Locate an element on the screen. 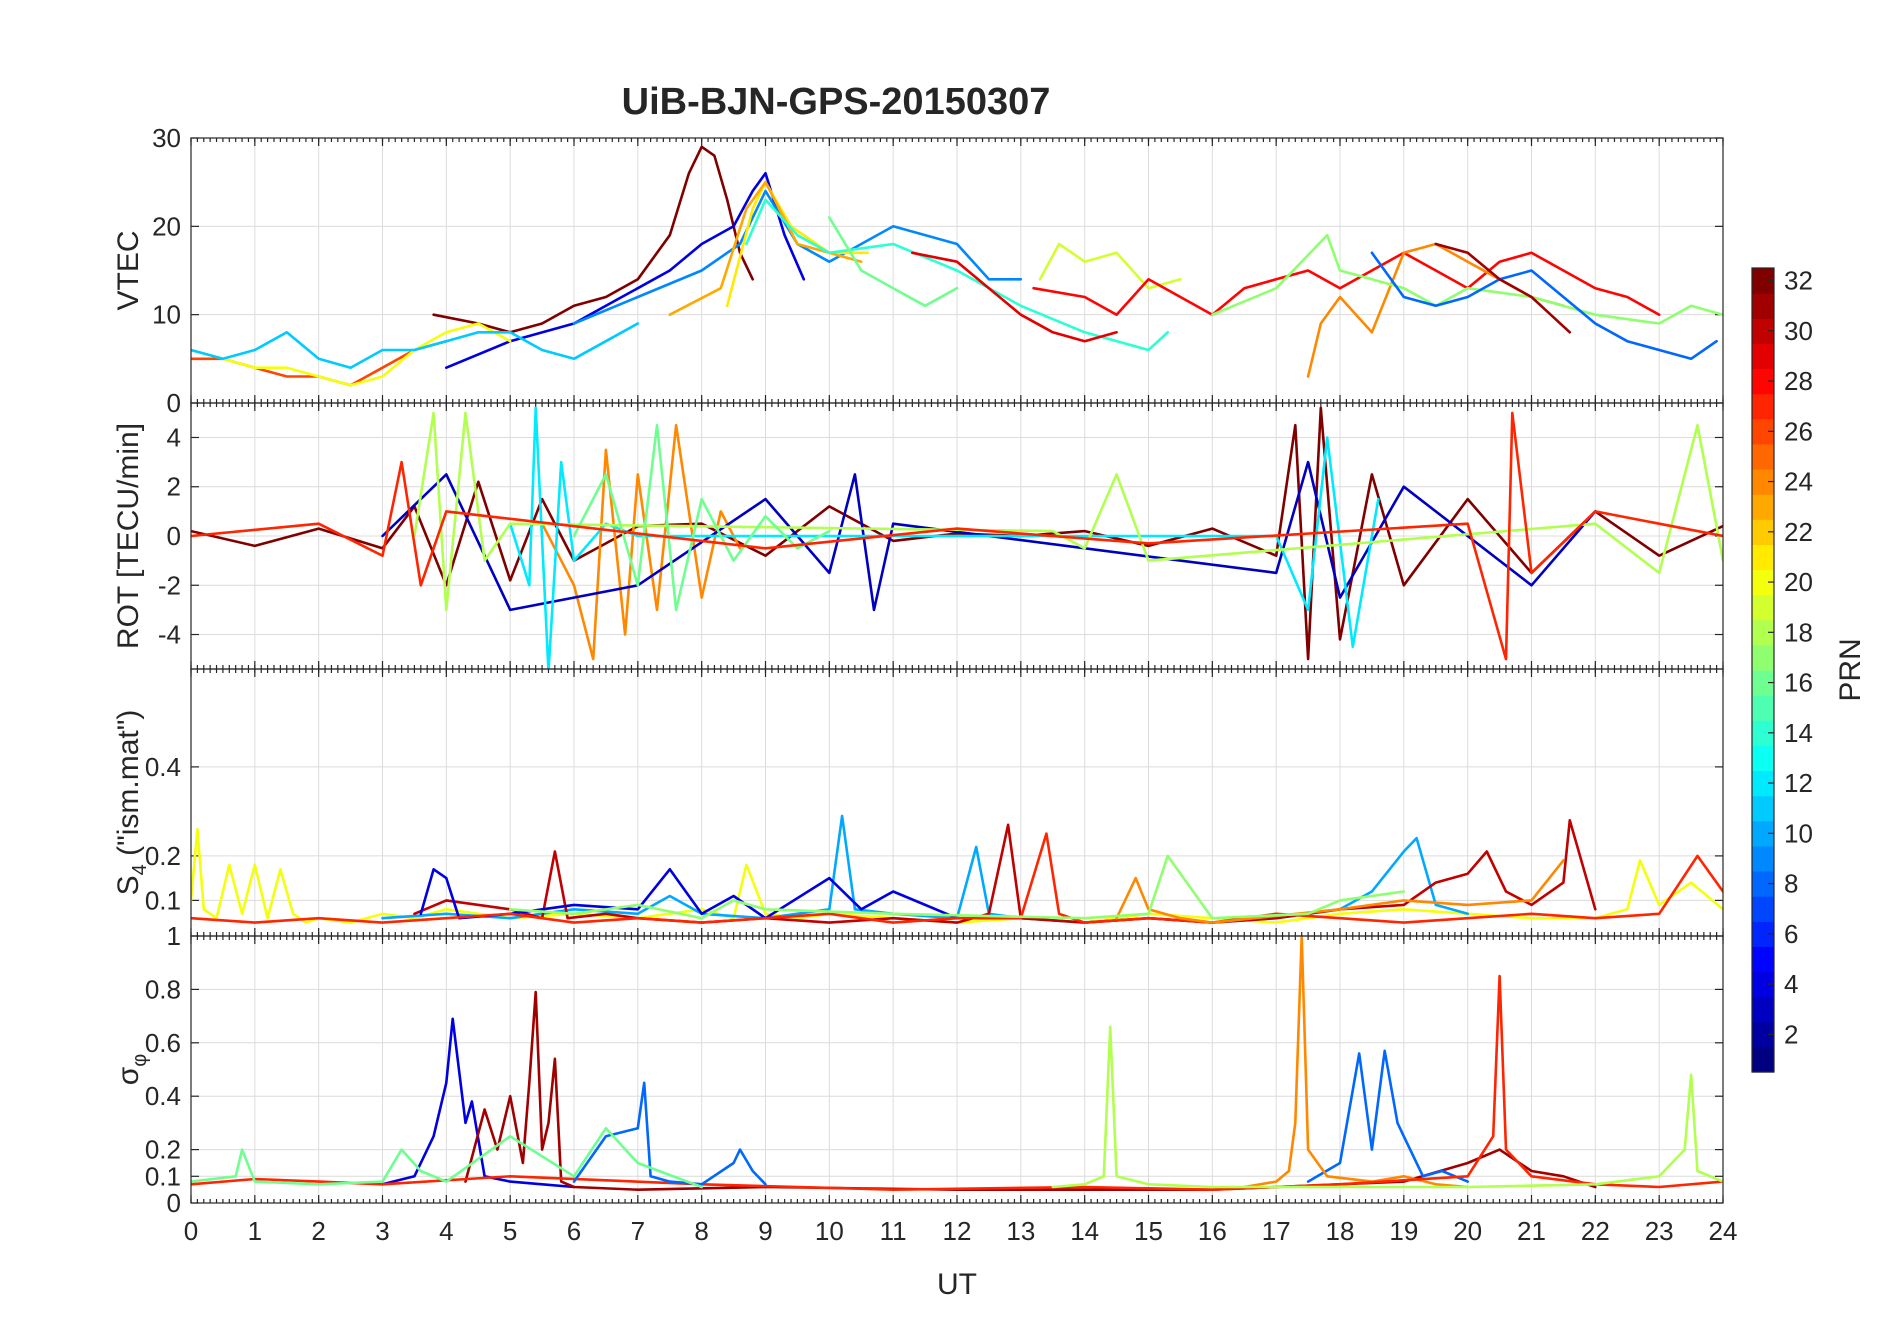 Image resolution: width=1902 pixels, height=1330 pixels. series-group-vtec is located at coordinates (957, 266).